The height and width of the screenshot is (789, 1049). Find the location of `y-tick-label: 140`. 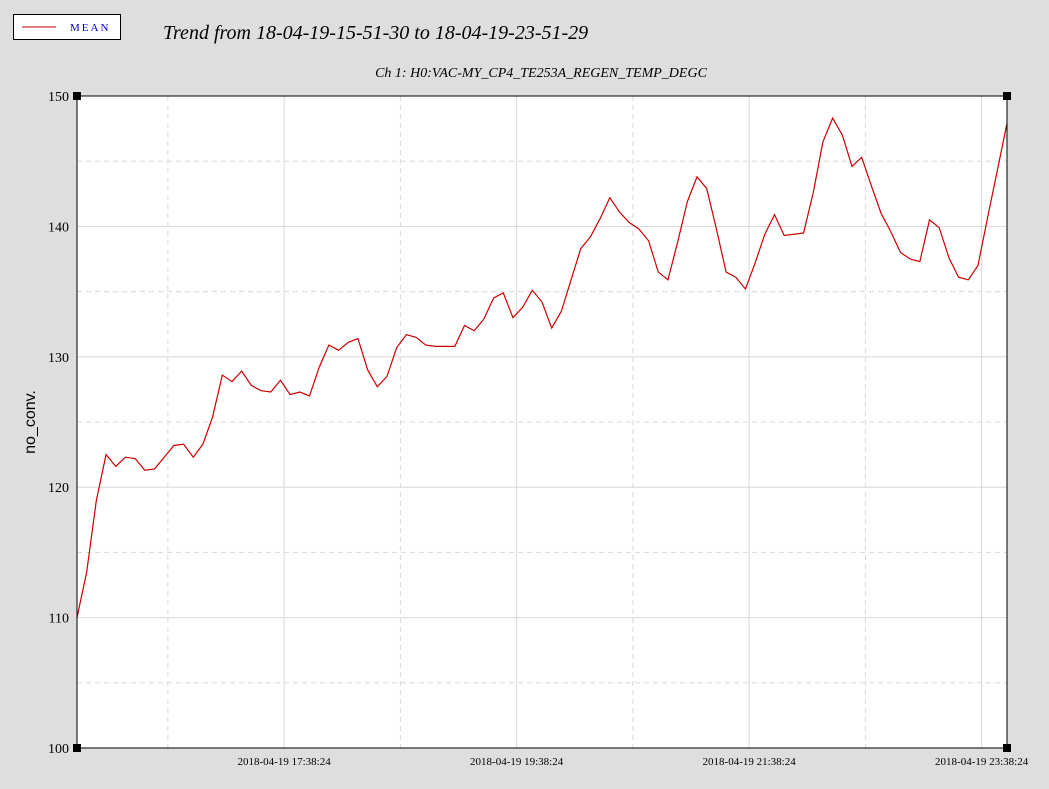

y-tick-label: 140 is located at coordinates (58, 227).